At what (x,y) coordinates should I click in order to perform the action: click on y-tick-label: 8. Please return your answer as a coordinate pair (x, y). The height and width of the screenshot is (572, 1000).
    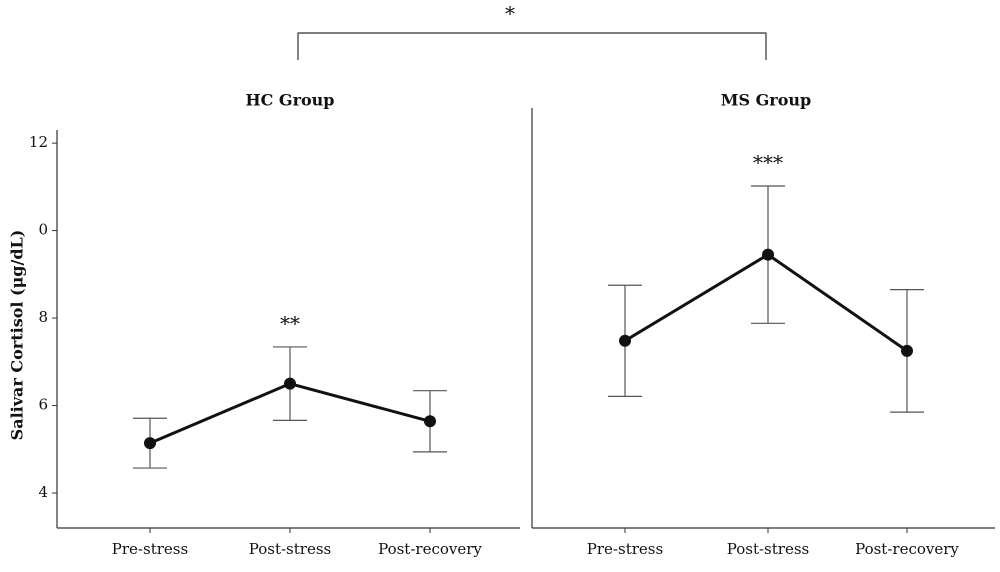
    Looking at the image, I should click on (43, 317).